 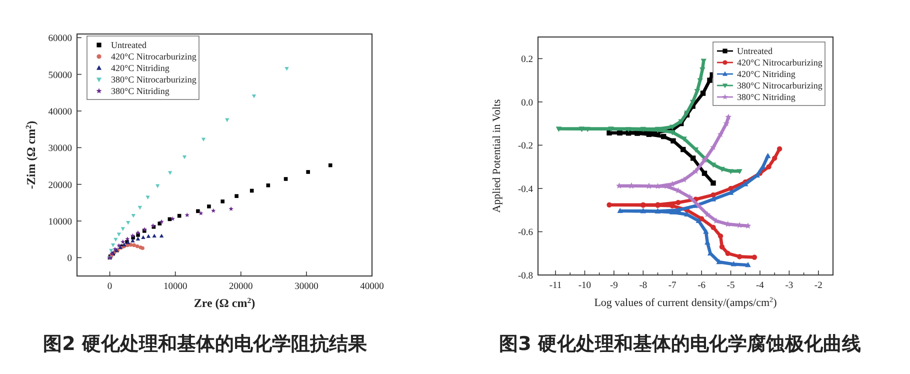 I want to click on x-tick-label: -4, so click(x=760, y=286).